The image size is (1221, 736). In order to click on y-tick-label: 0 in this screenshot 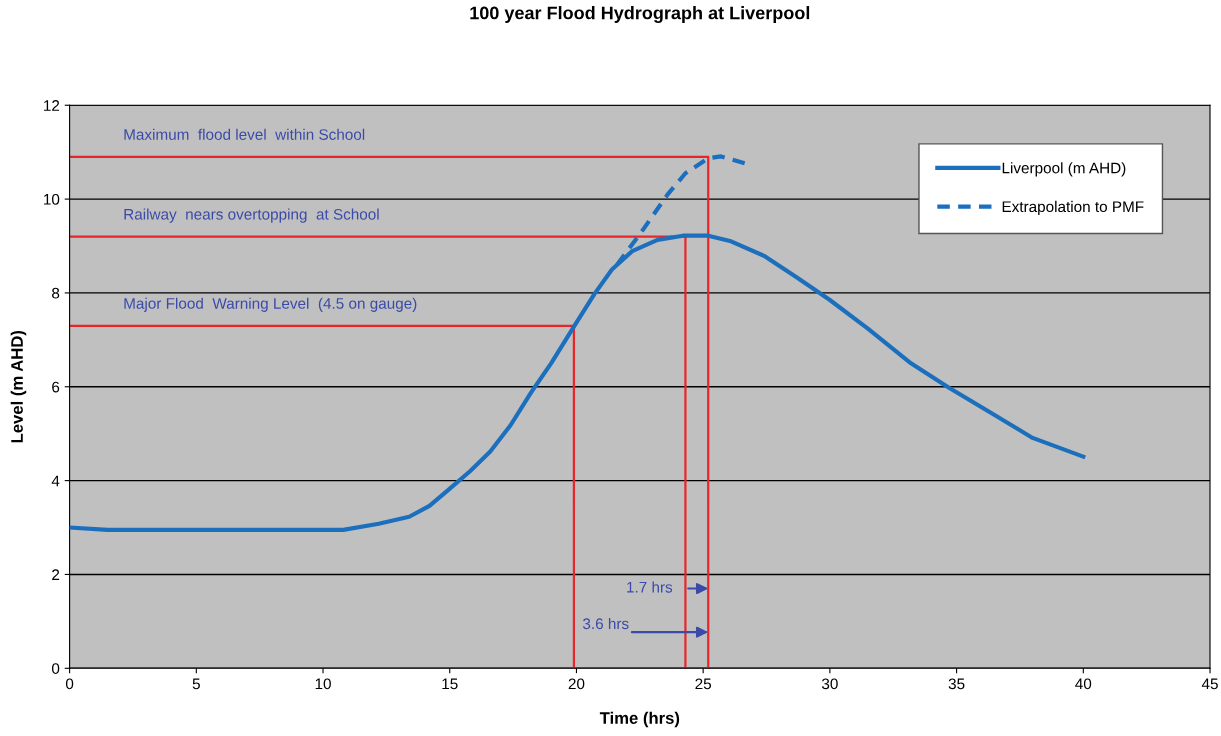, I will do `click(55, 668)`.